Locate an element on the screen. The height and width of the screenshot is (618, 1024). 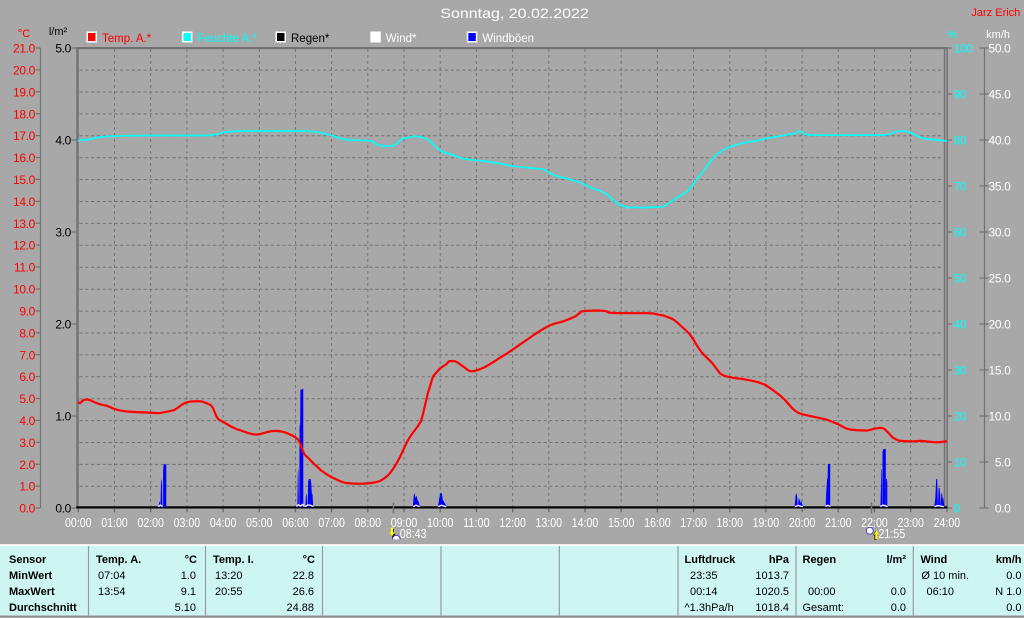
svg-text: 35.0 is located at coordinates (1000, 187).